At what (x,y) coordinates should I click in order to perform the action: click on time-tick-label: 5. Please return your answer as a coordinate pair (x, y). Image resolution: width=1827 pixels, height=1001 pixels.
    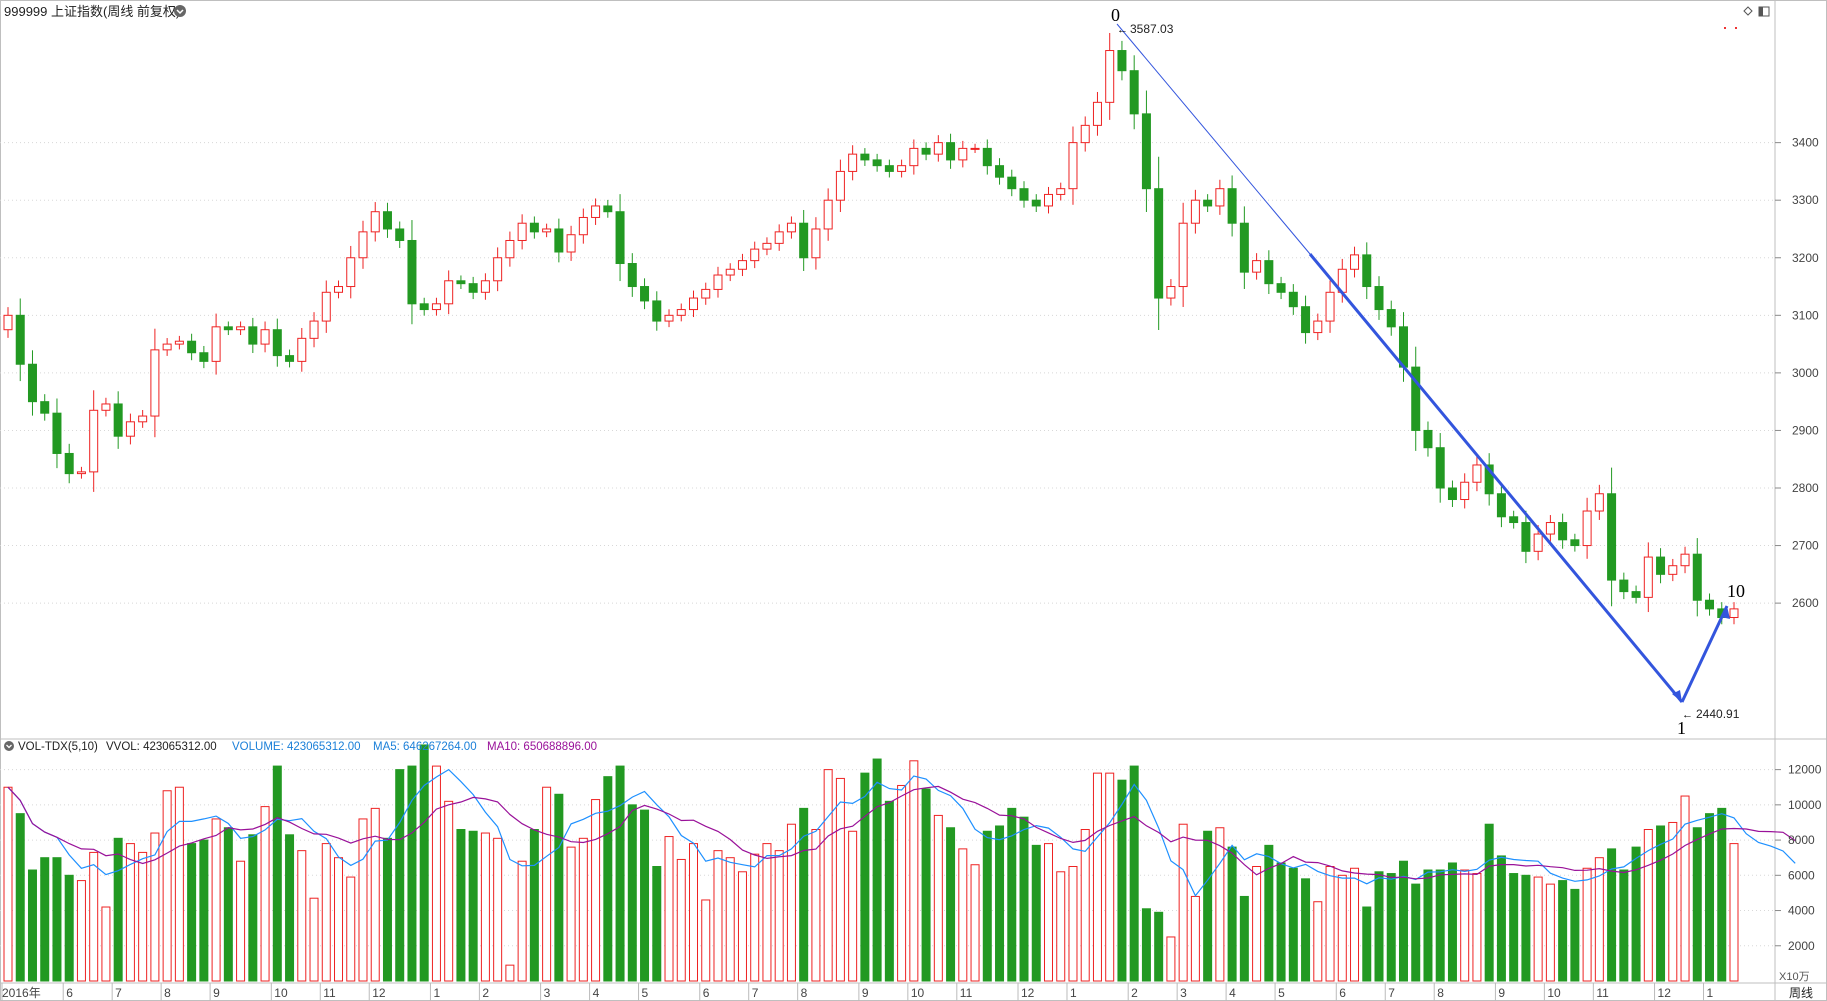
    Looking at the image, I should click on (645, 993).